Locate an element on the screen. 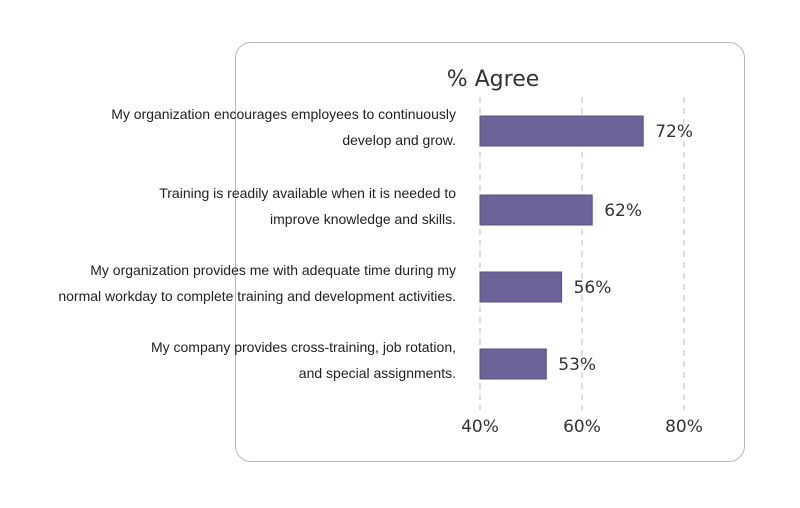  bars is located at coordinates (561, 247).